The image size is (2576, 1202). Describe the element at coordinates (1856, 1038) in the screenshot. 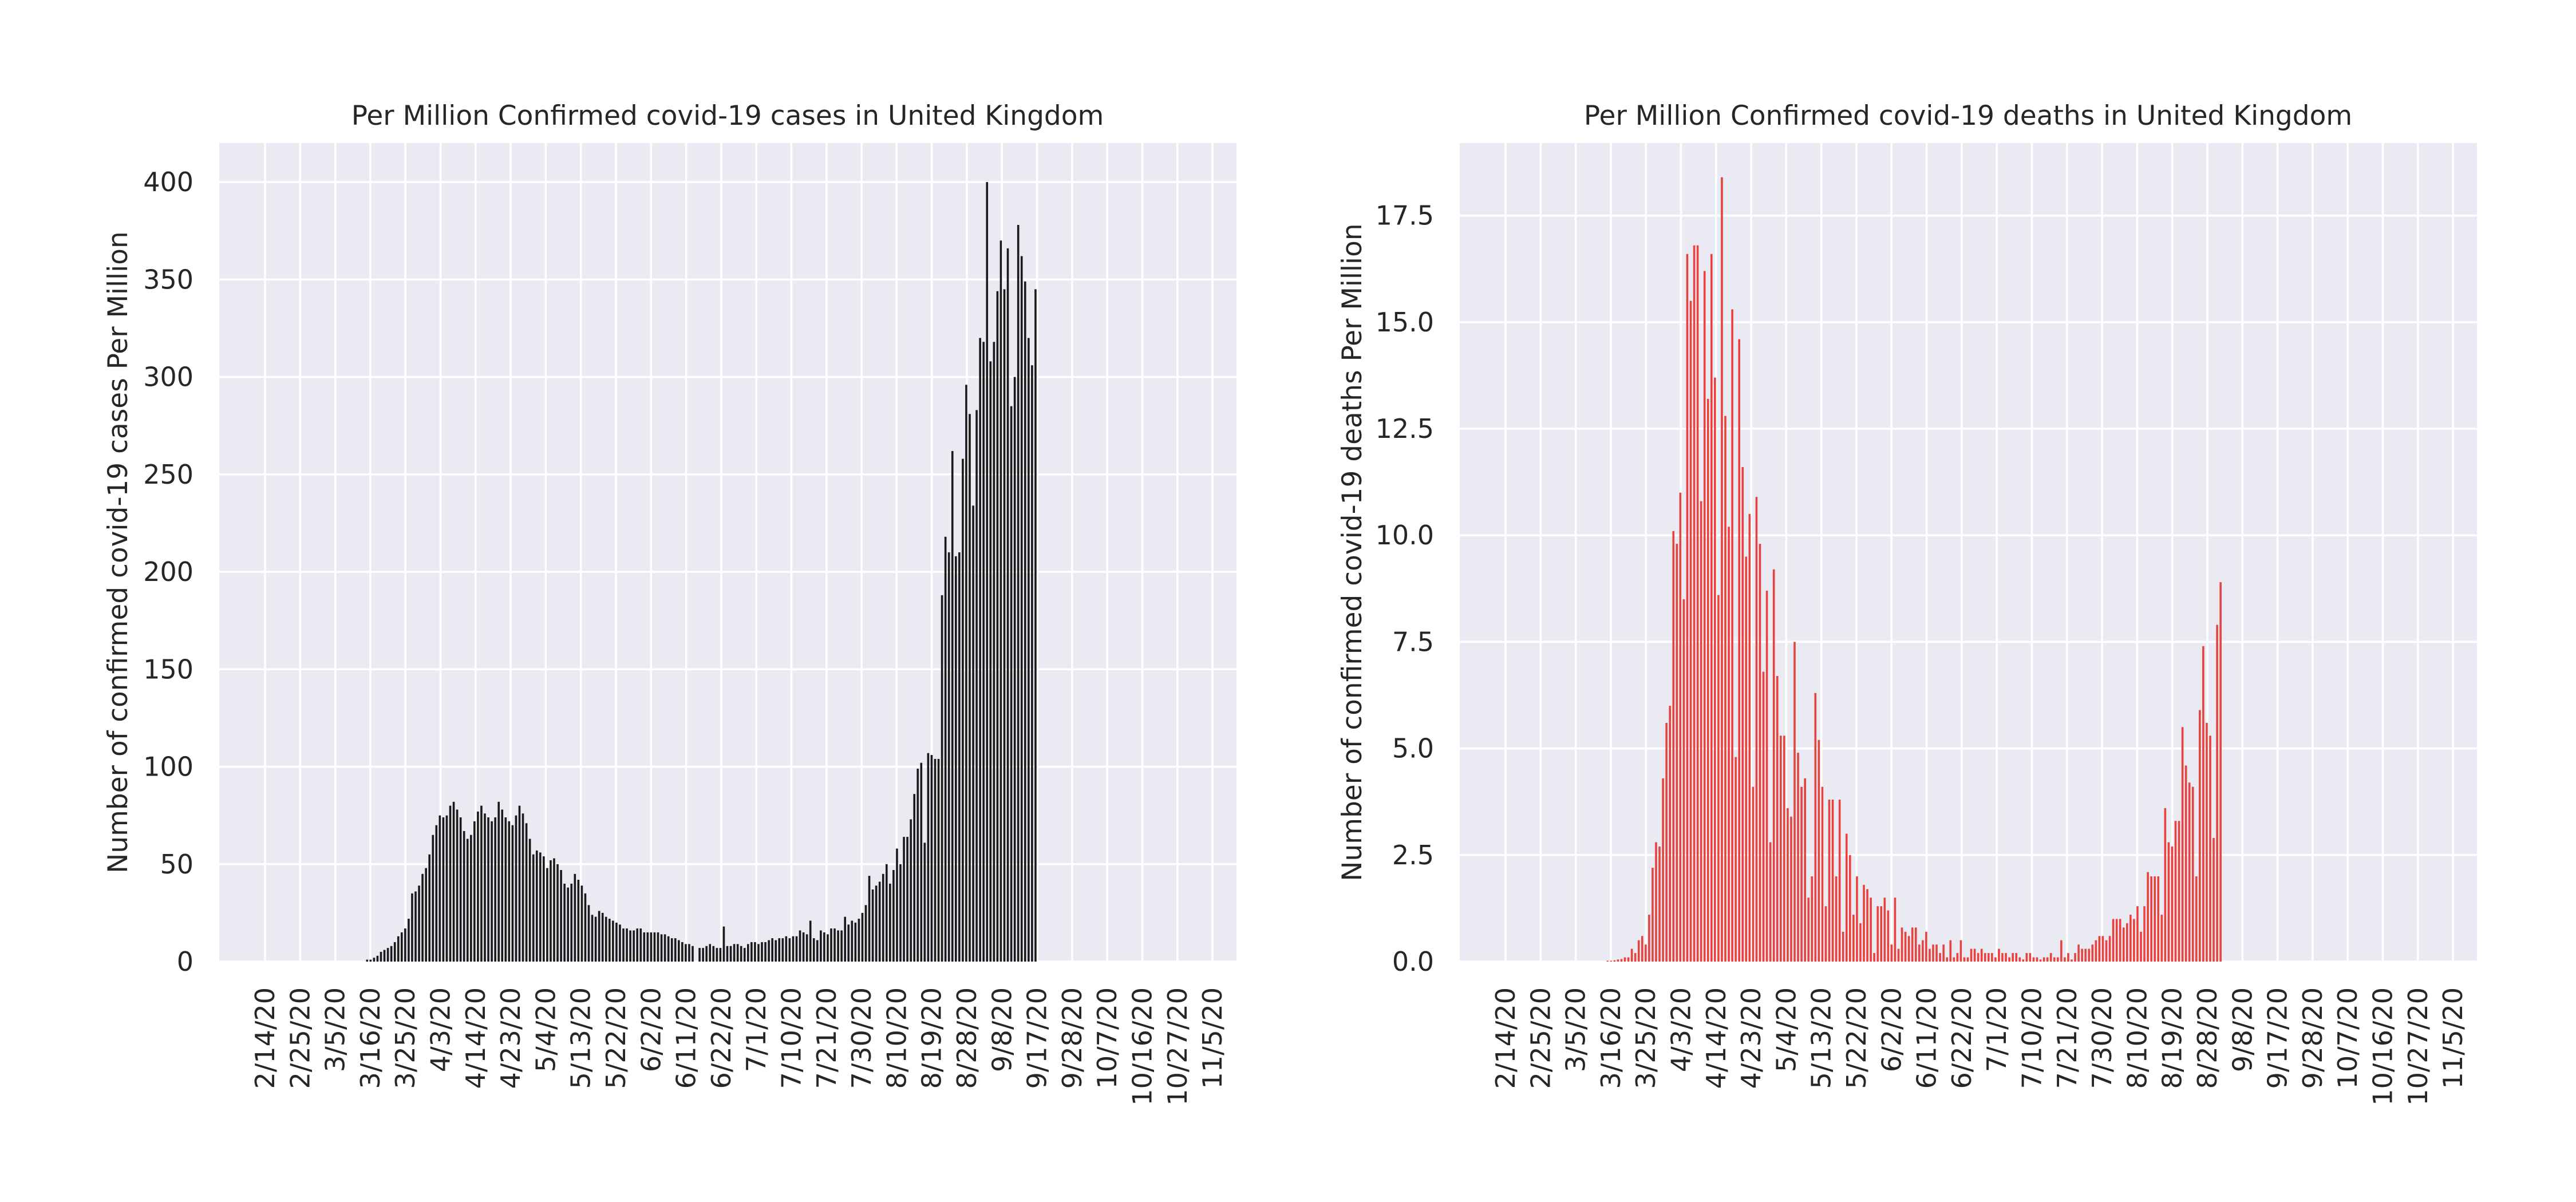

I see `deaths-x-tick-label: 5/22/20` at that location.